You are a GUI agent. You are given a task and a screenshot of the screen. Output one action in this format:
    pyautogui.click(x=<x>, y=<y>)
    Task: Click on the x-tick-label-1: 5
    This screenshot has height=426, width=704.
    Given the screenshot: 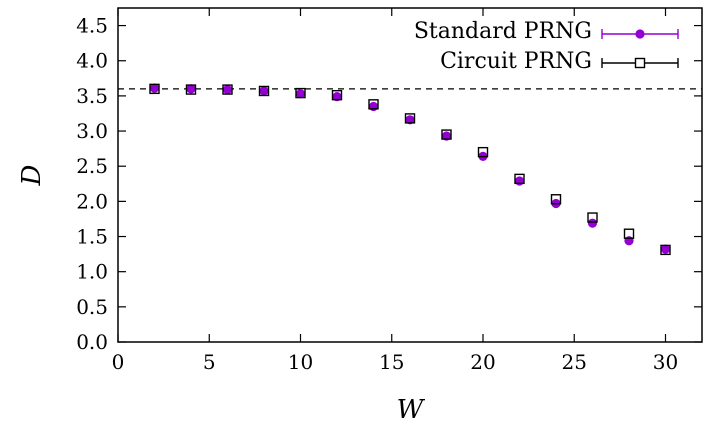 What is the action you would take?
    pyautogui.click(x=209, y=362)
    